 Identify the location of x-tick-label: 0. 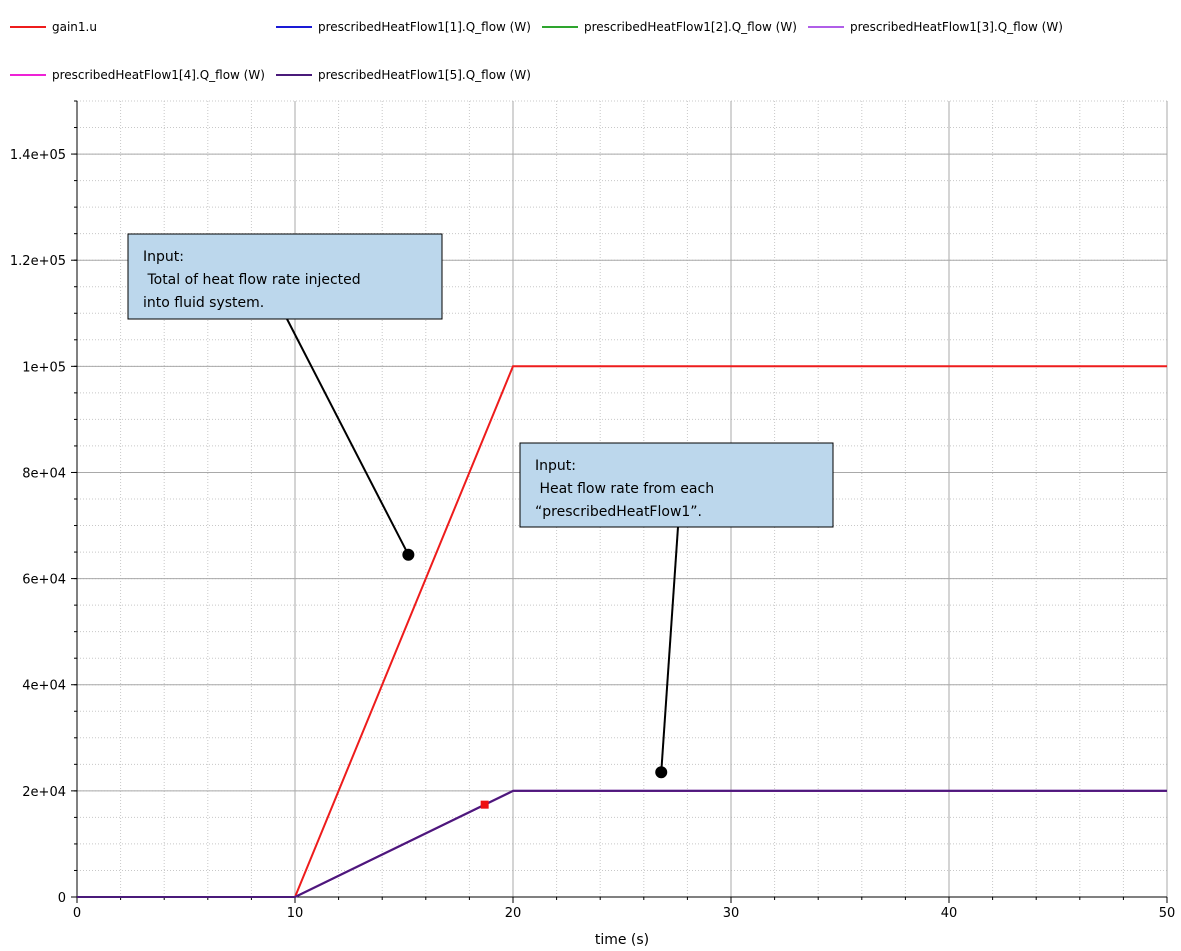
(77, 913).